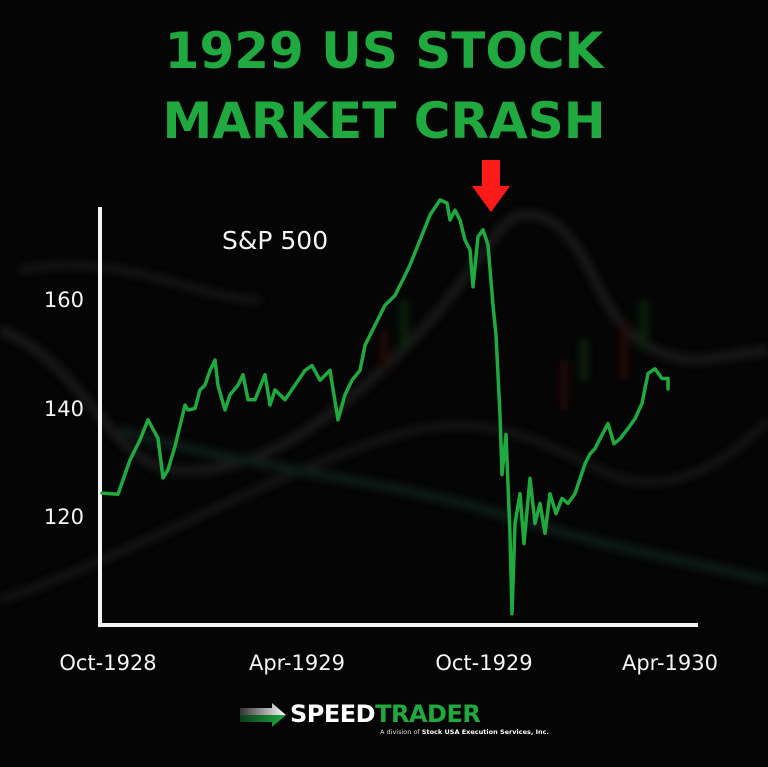 This screenshot has width=768, height=767. What do you see at coordinates (401, 732) in the screenshot?
I see `logo-tagline-prefix: A division of` at bounding box center [401, 732].